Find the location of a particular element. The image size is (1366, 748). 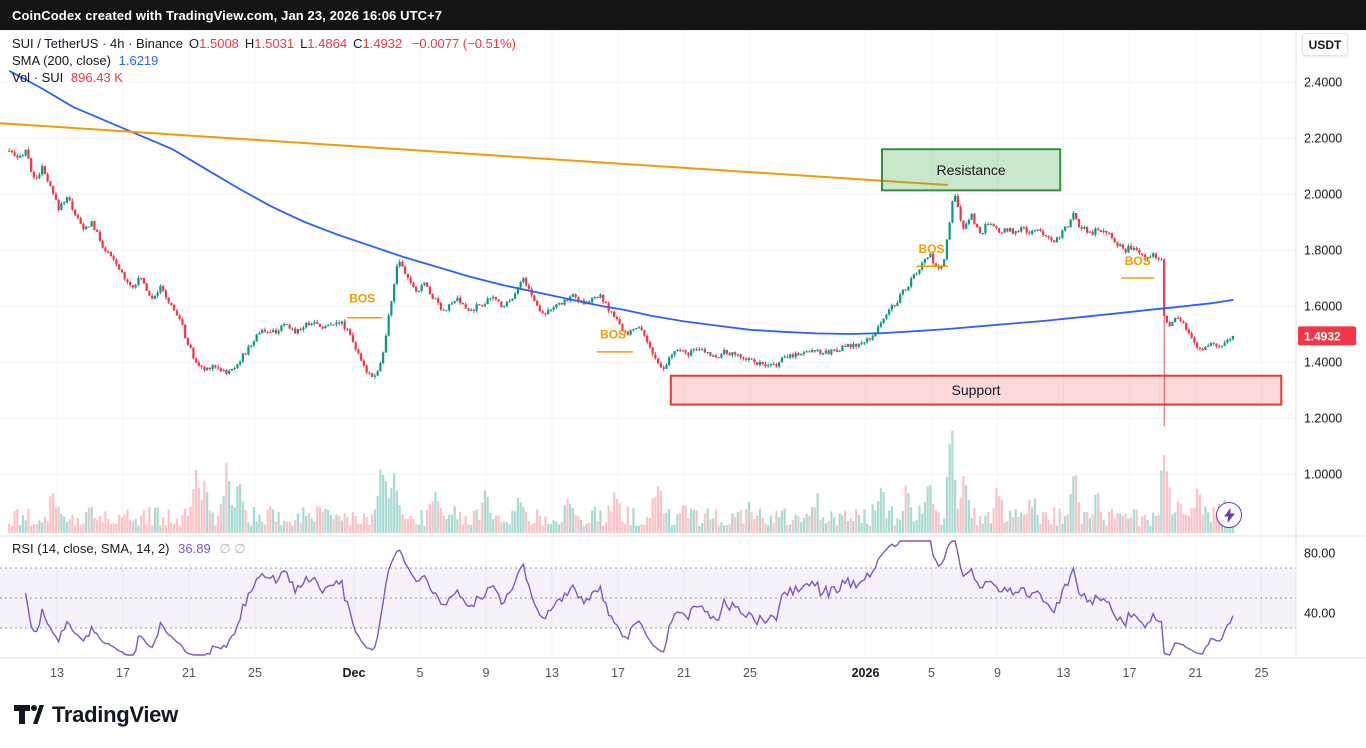

time-axis: 13 17 21 25 Dec 5 9 13 17 21 25 2026 5 9 13 17 21 25 is located at coordinates (659, 673).